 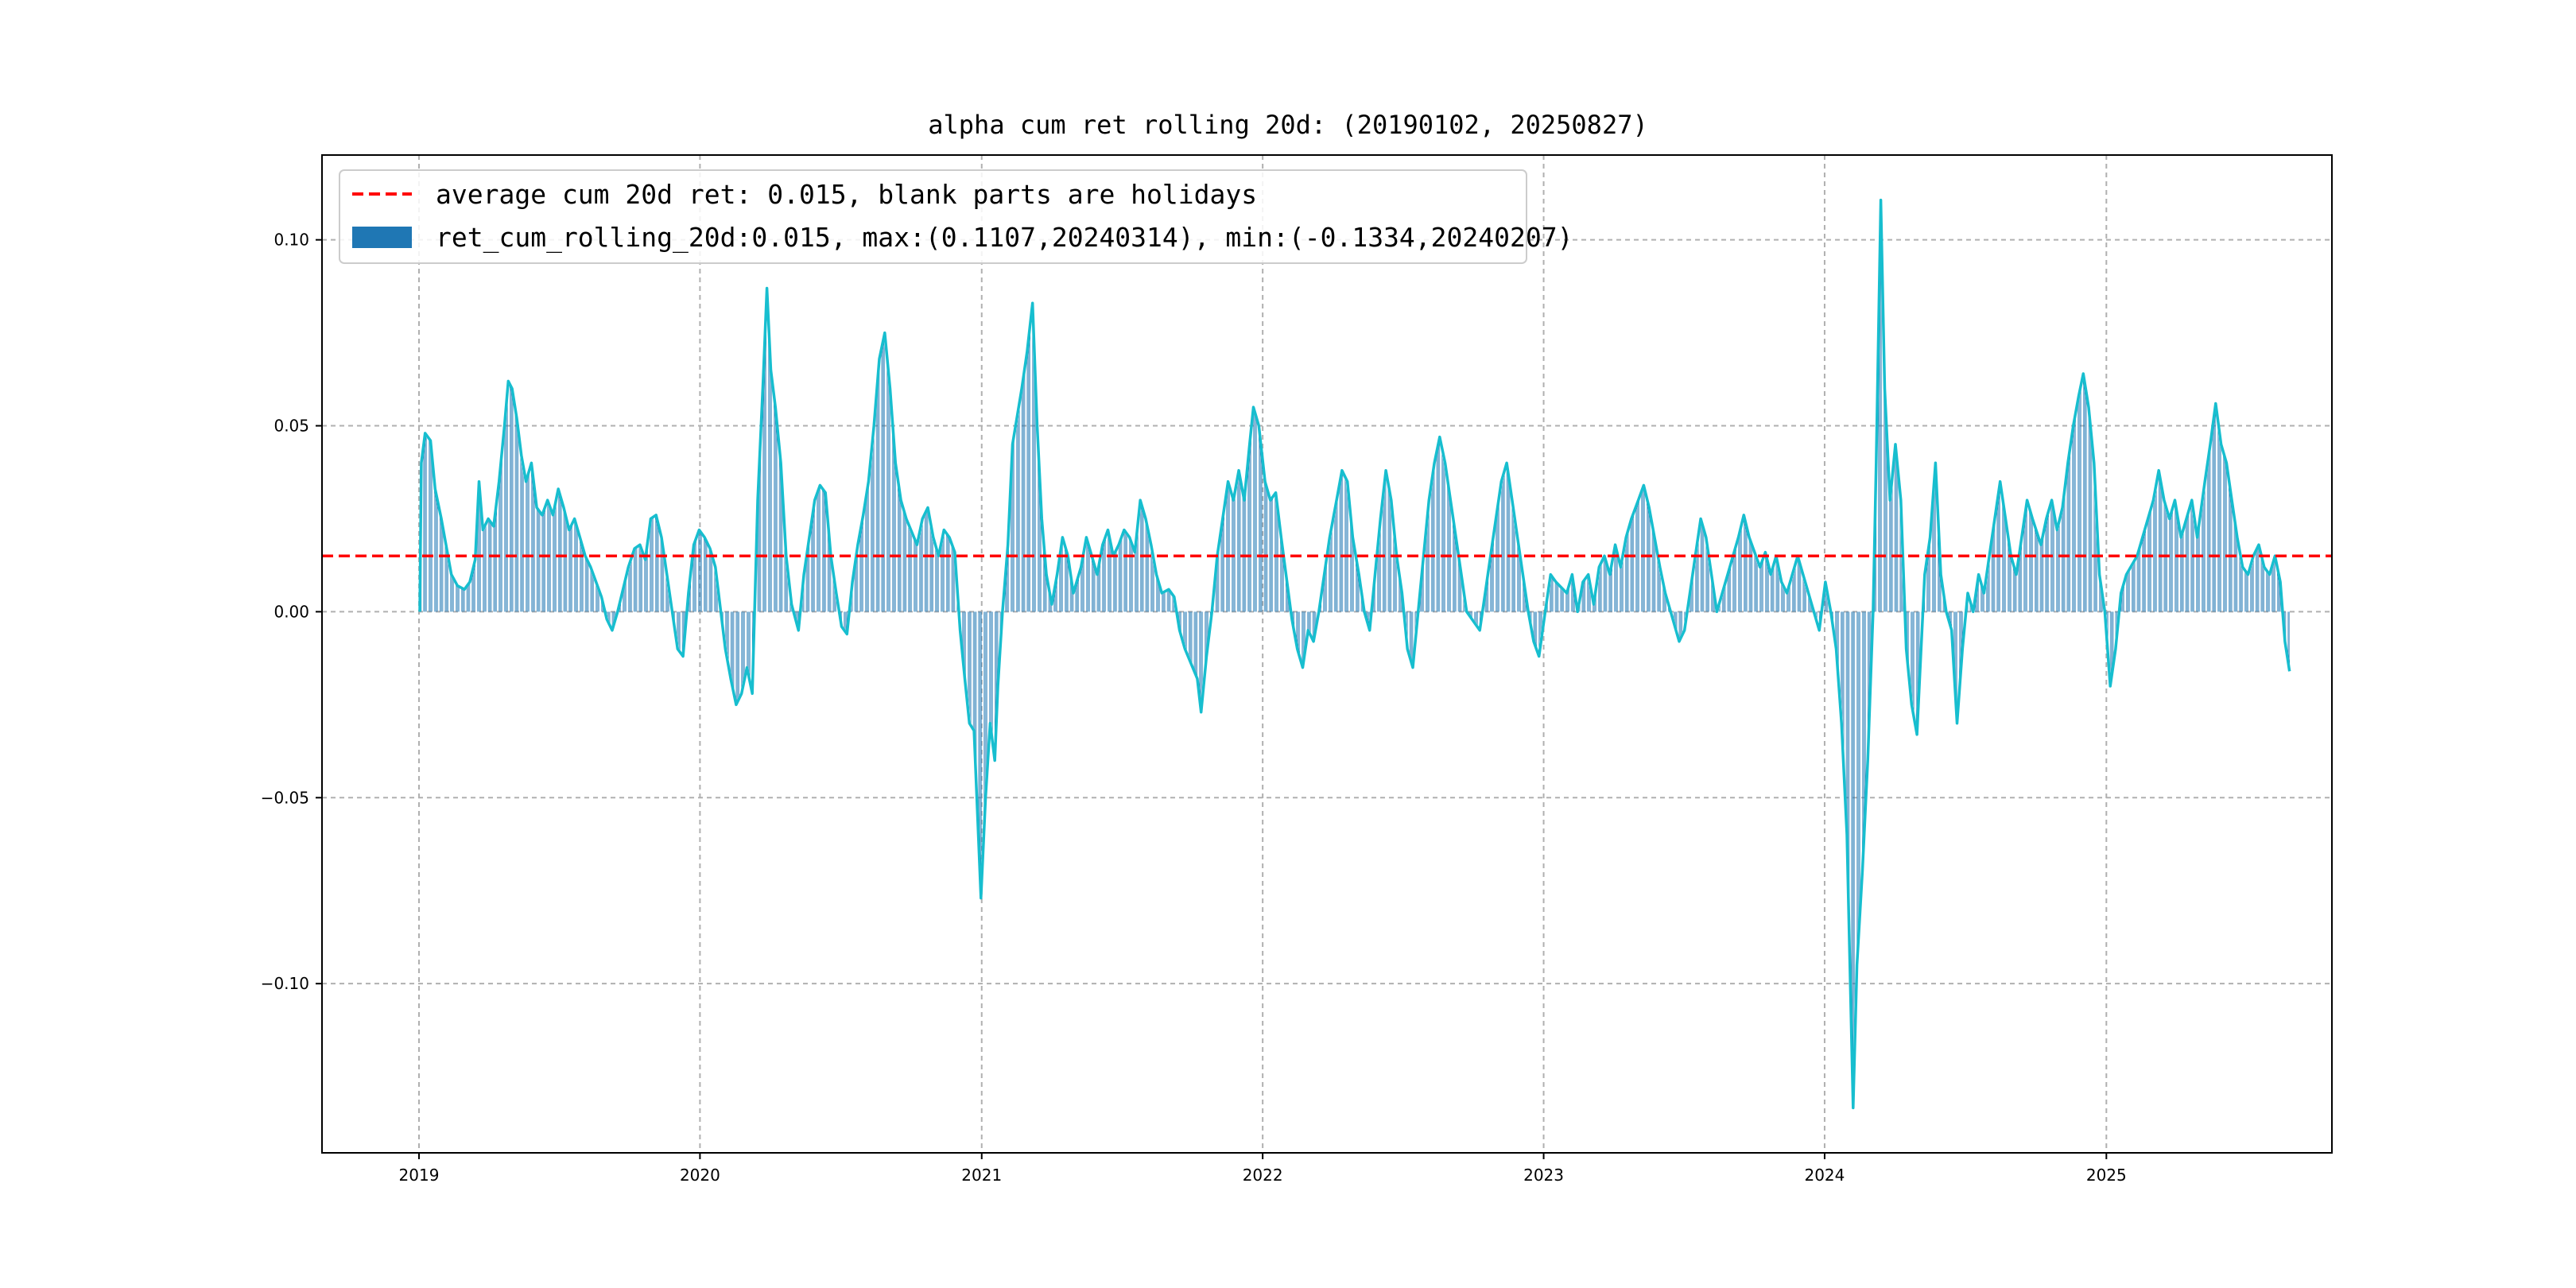 I want to click on x-tick-label: 2019, so click(x=420, y=1175).